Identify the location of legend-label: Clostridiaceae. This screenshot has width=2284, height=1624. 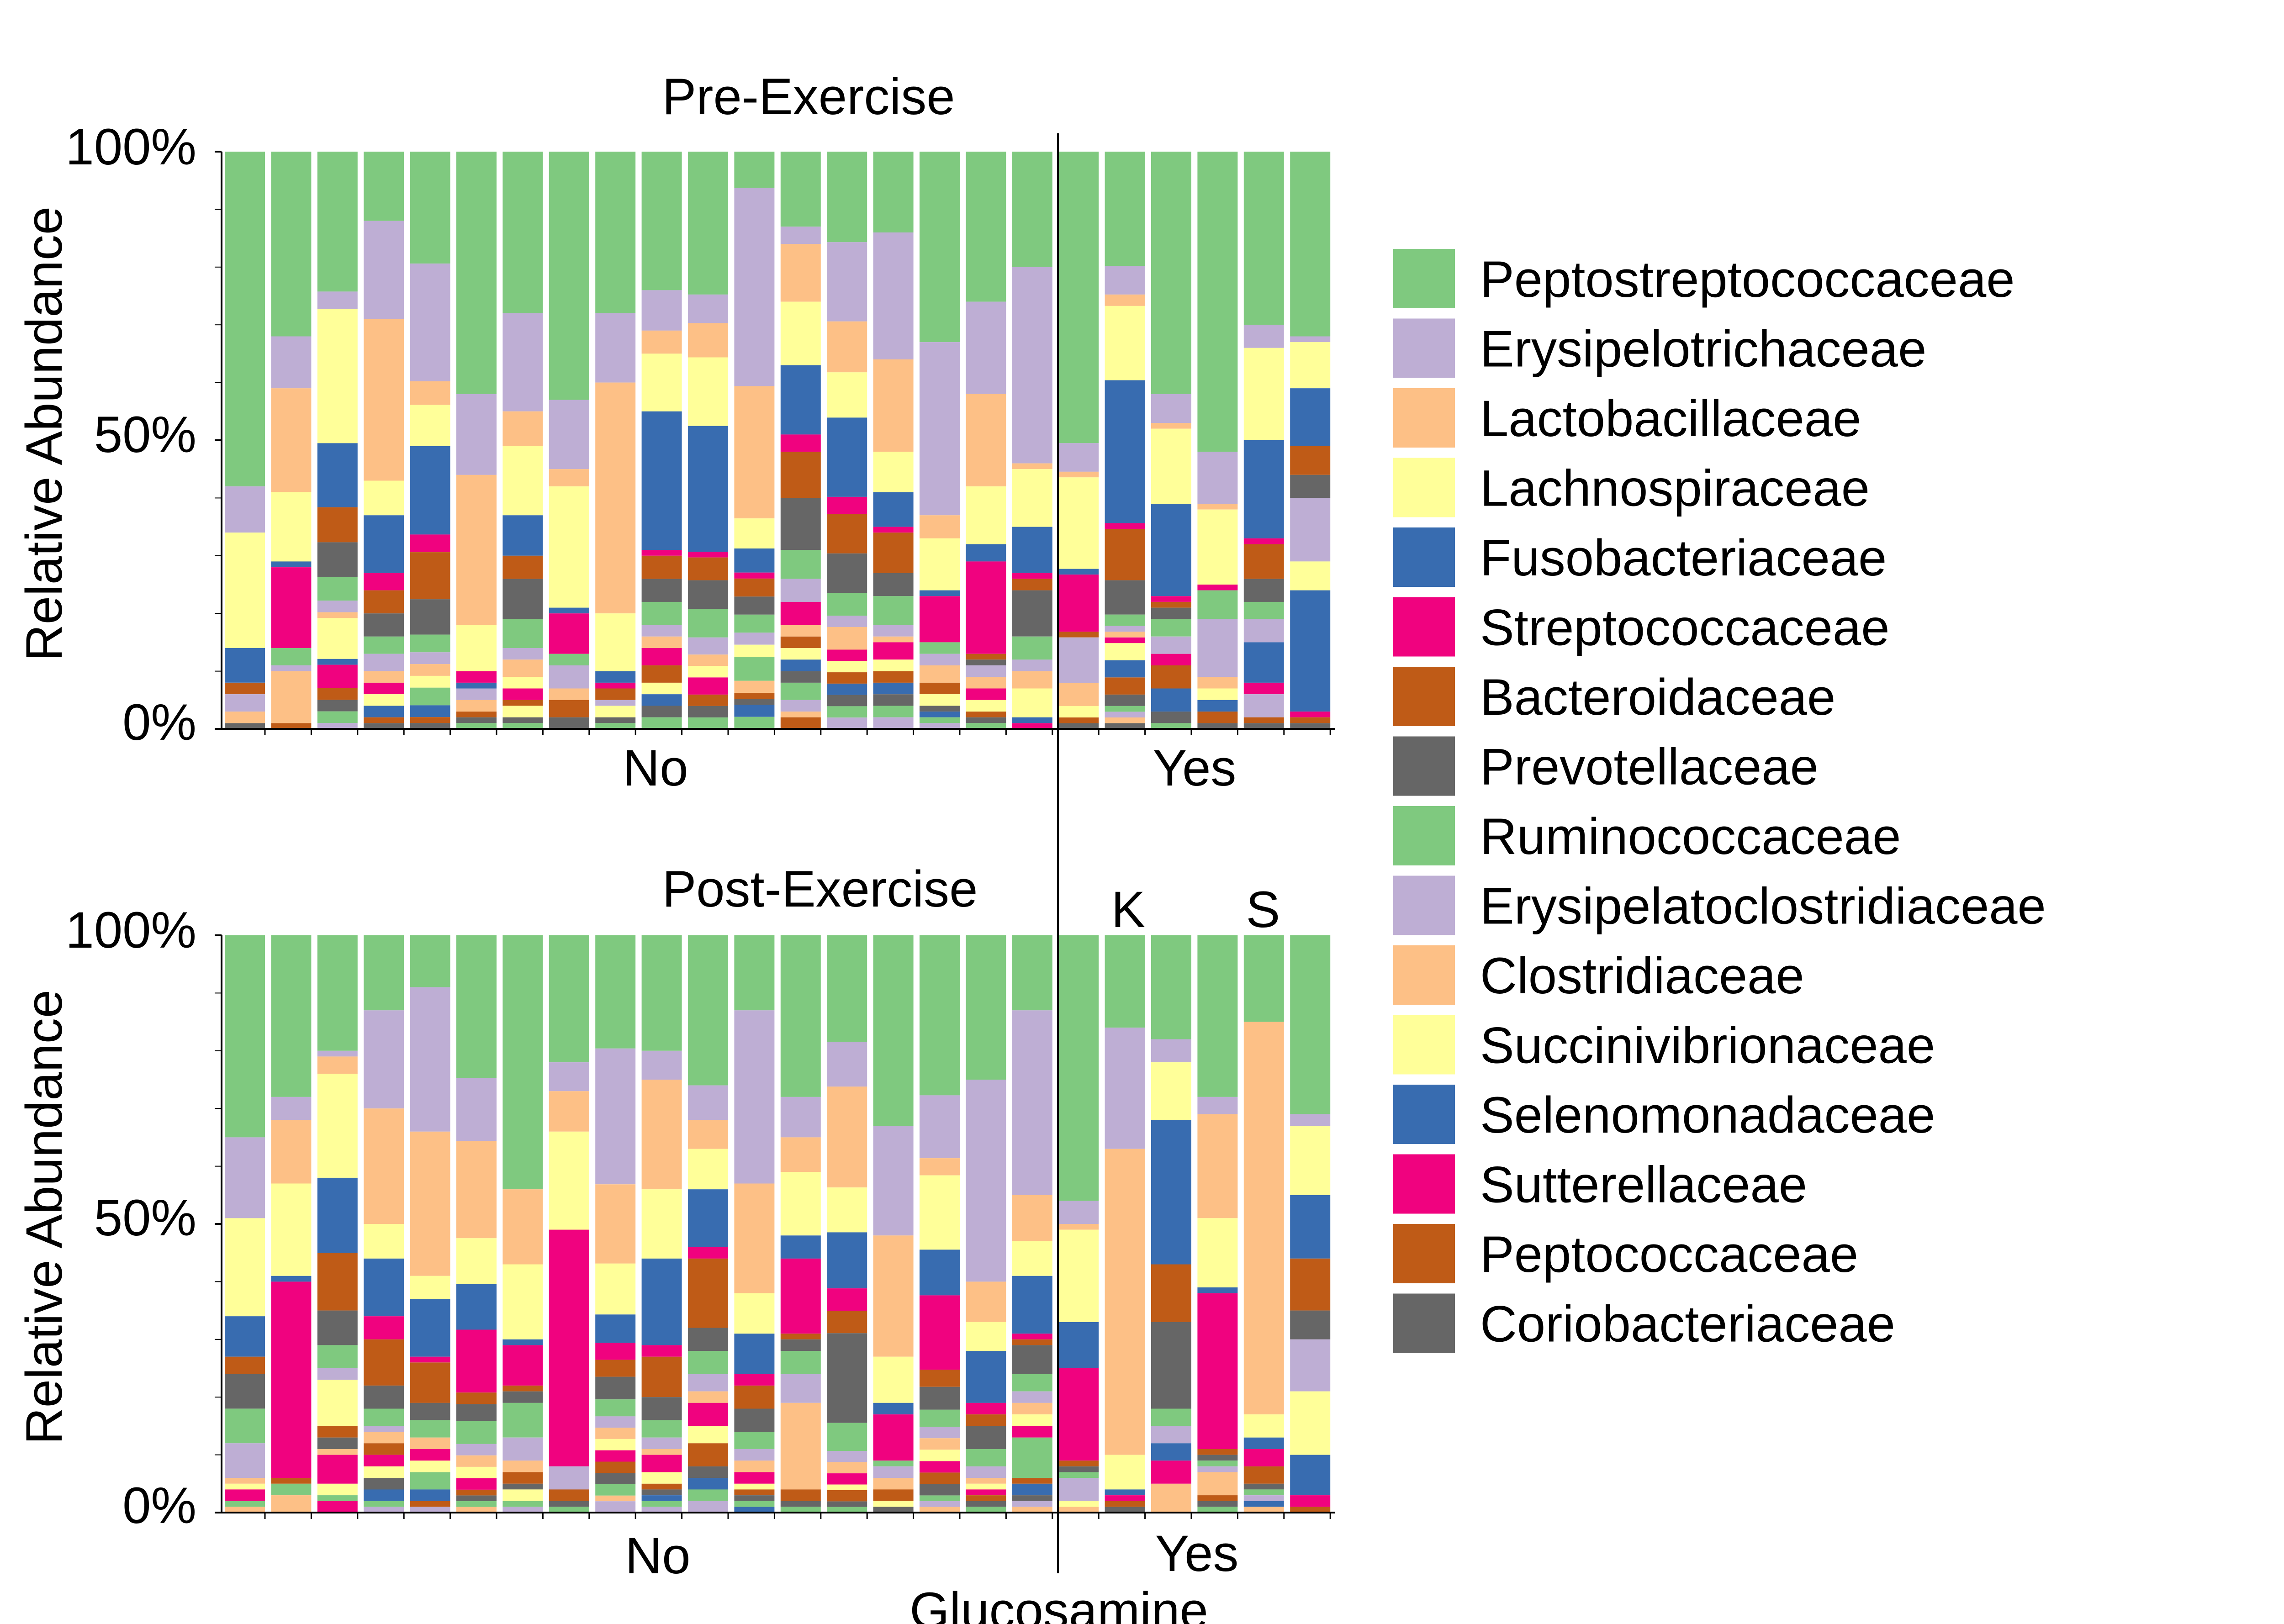
(1642, 976).